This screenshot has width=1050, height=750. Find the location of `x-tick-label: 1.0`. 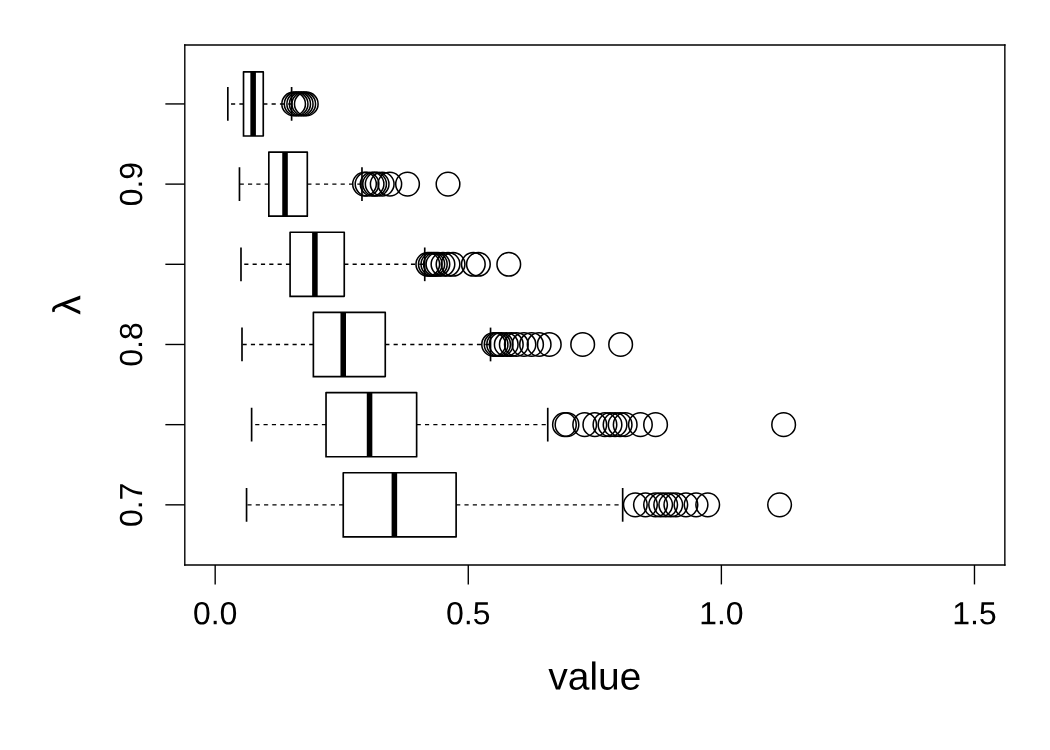

x-tick-label: 1.0 is located at coordinates (722, 613).